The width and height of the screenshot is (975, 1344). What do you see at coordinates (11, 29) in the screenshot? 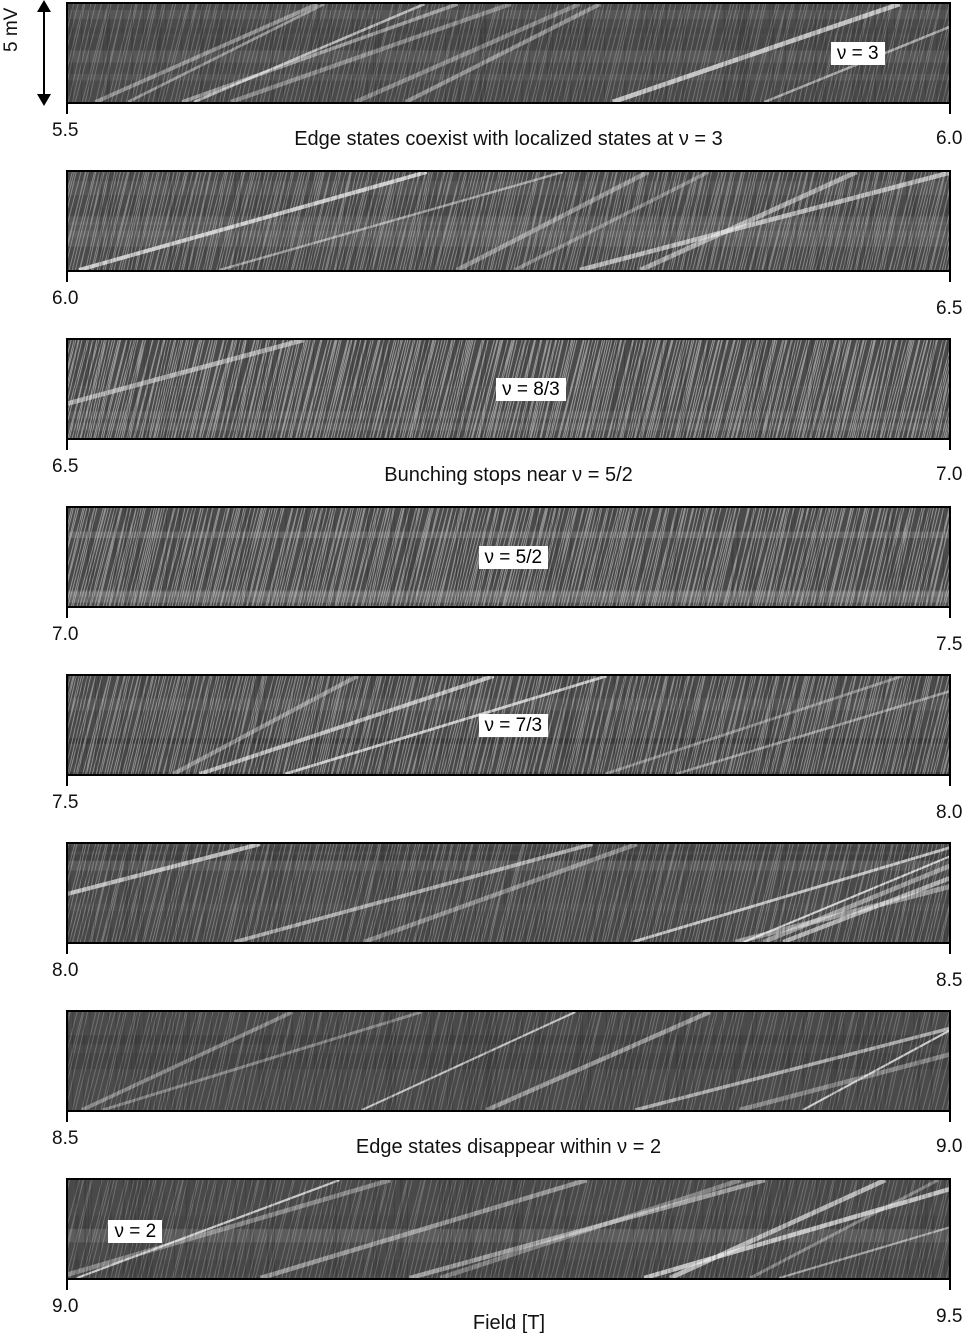
I see `scale-bar-label: 5 mV` at bounding box center [11, 29].